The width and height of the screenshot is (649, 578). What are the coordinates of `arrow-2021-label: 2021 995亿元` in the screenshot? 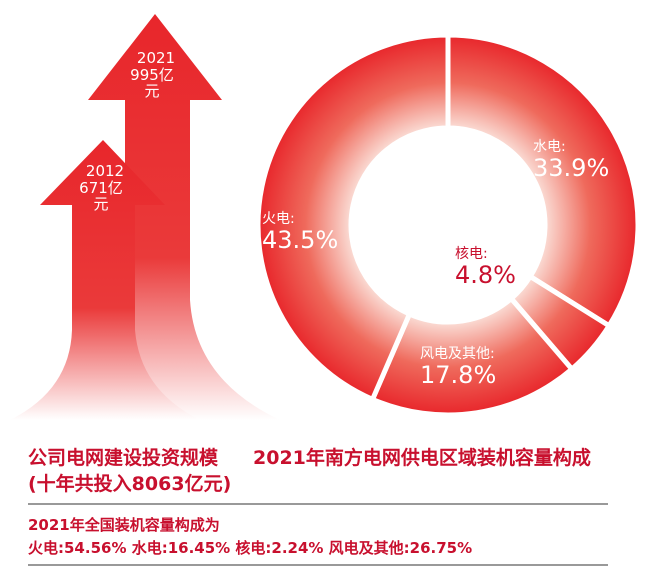 It's located at (153, 74).